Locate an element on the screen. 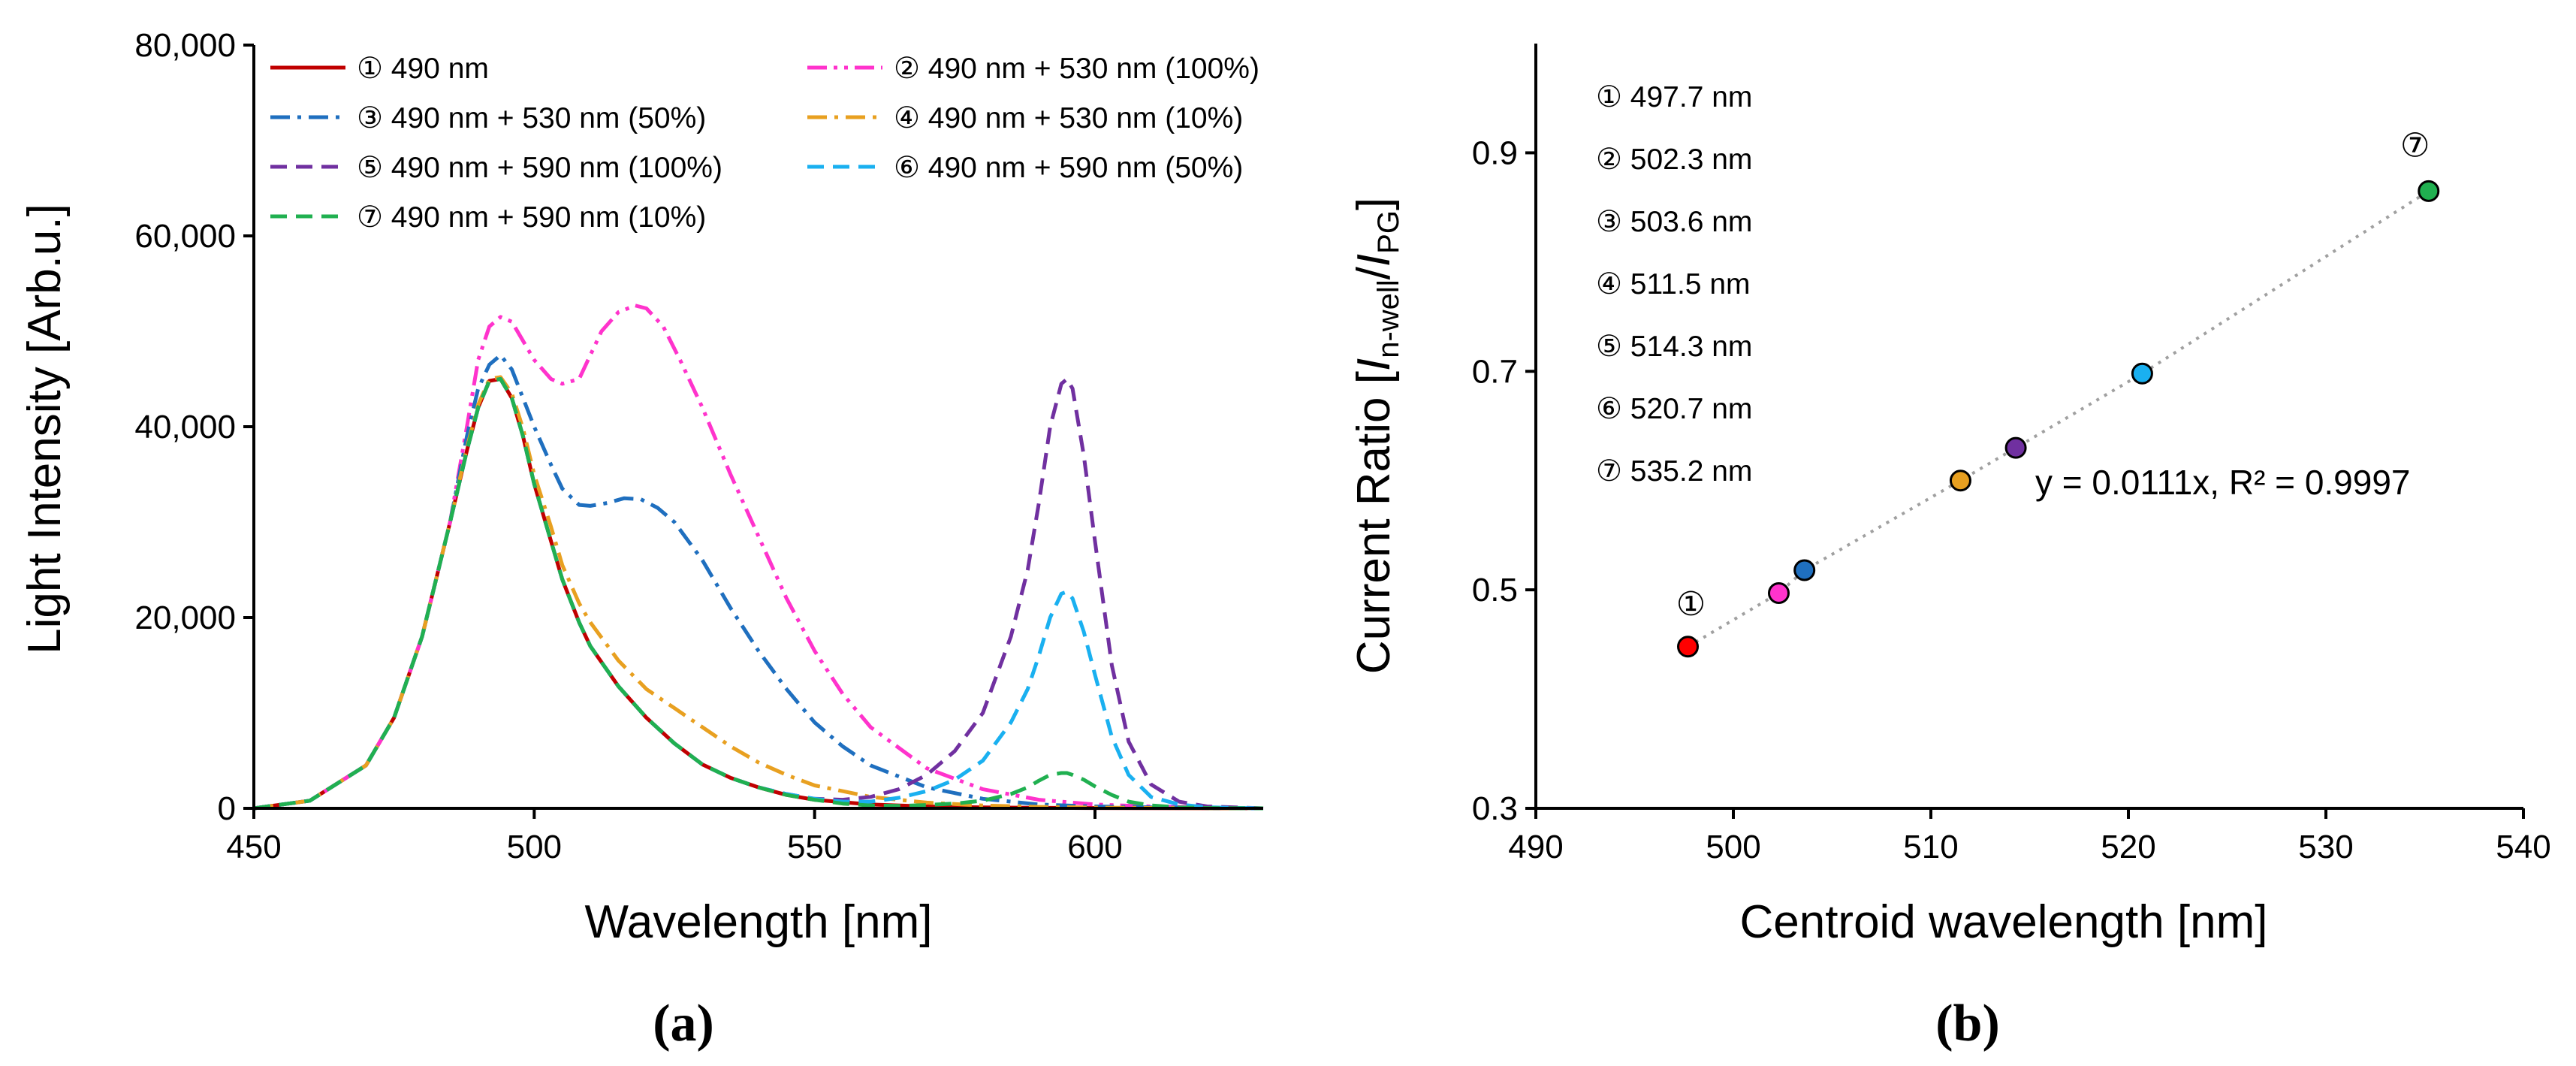 The image size is (2576, 1066). y-tick-label: 80,000 is located at coordinates (185, 45).